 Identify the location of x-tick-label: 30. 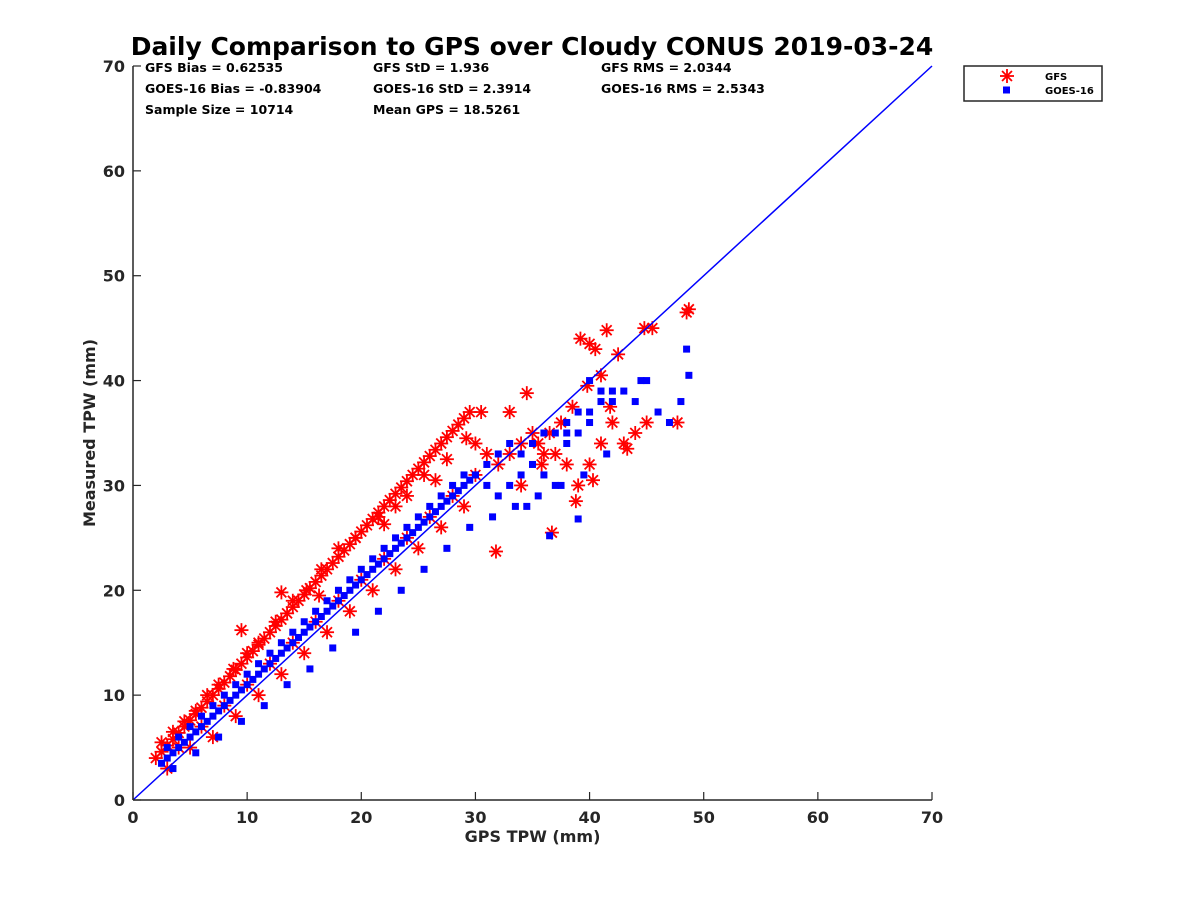
(475, 817).